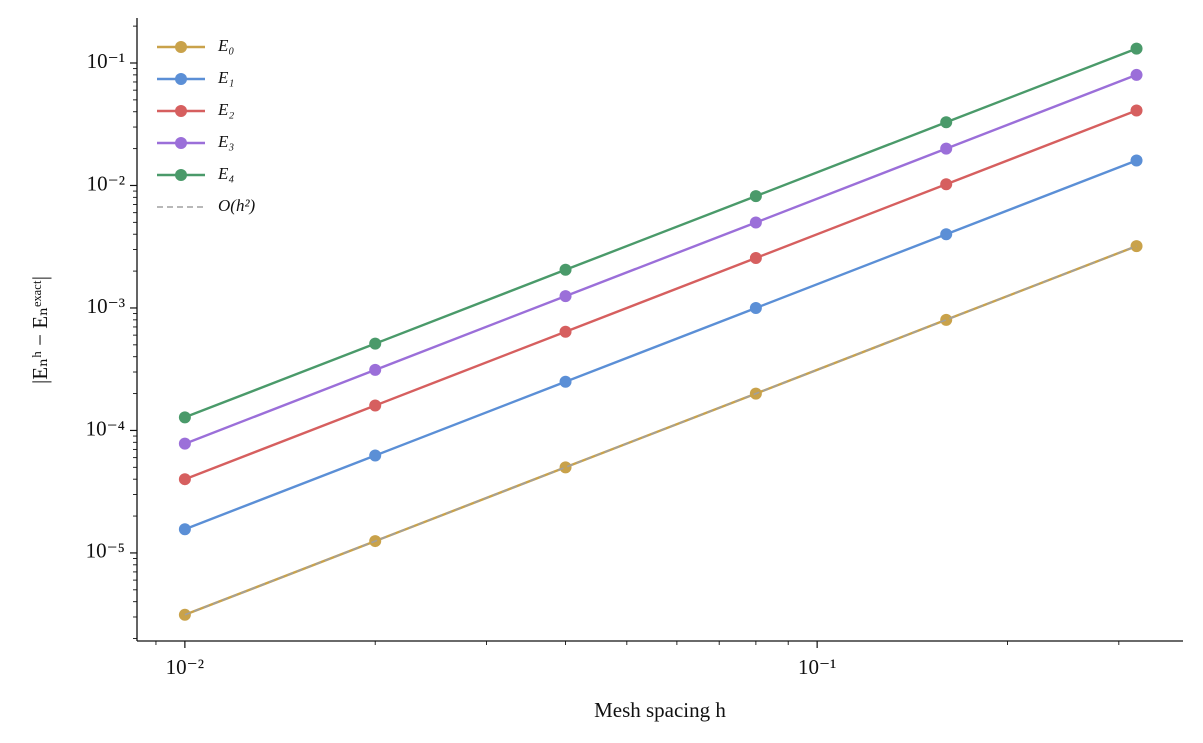 The height and width of the screenshot is (743, 1203). Describe the element at coordinates (105, 551) in the screenshot. I see `y-tick-label: 10⁻⁵` at that location.